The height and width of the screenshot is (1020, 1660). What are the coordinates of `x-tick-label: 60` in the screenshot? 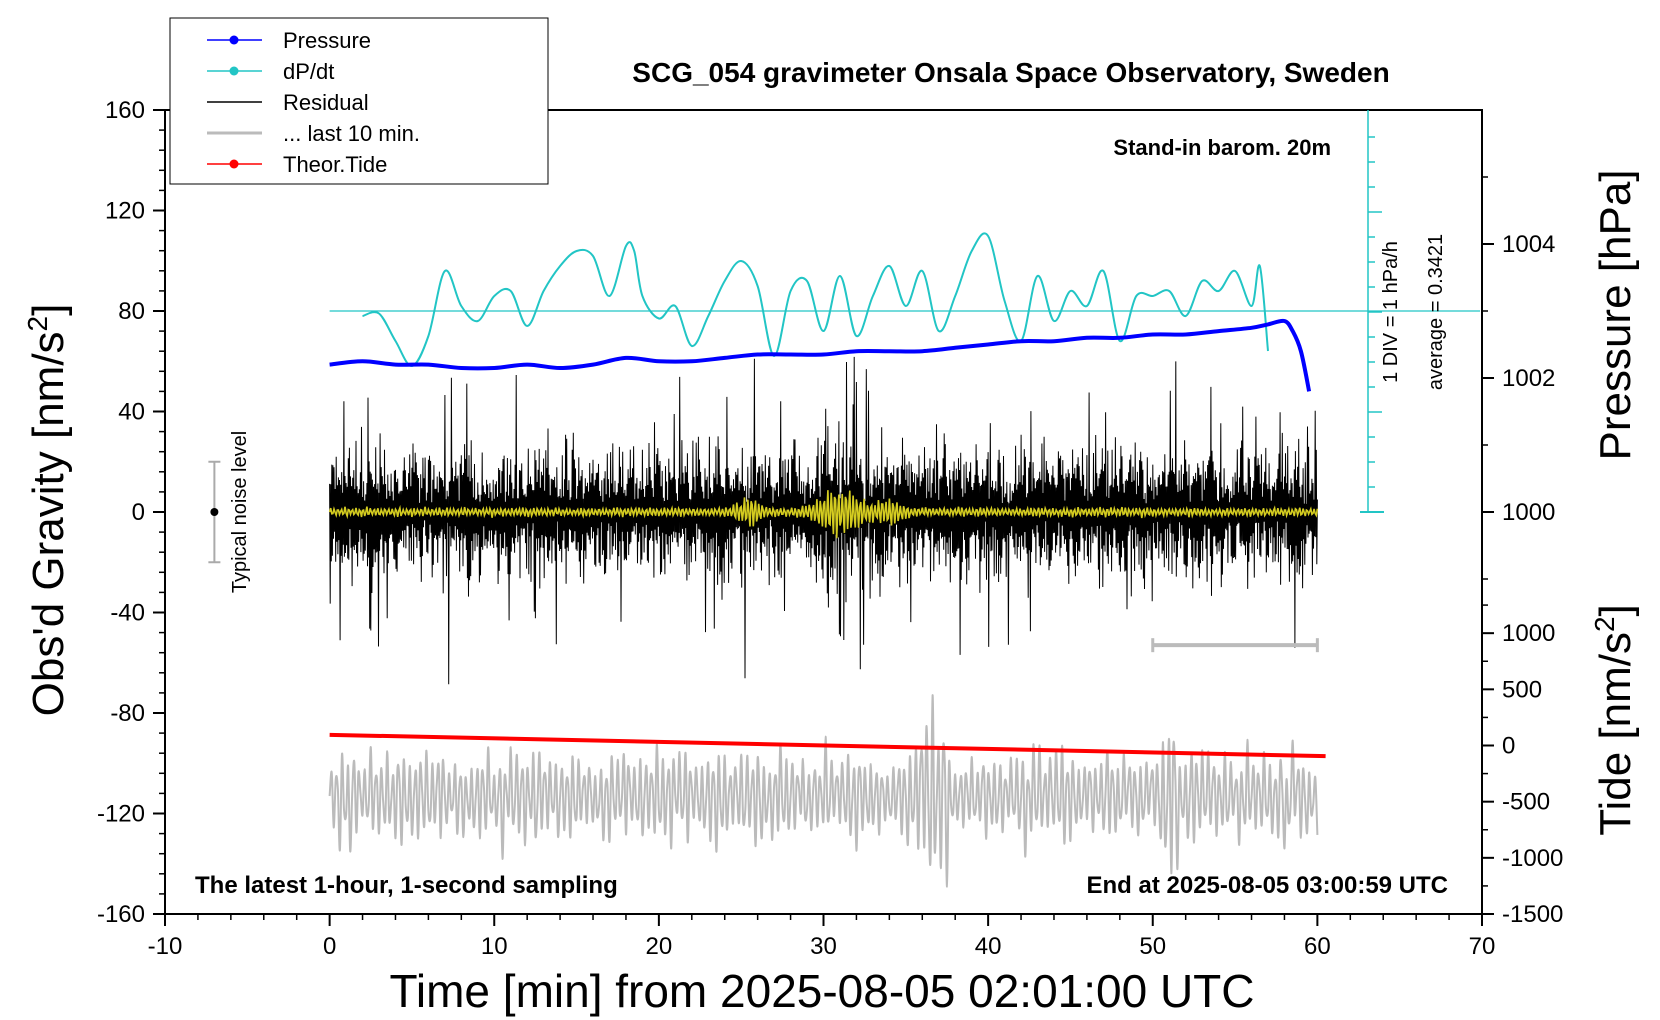 It's located at (1317, 946).